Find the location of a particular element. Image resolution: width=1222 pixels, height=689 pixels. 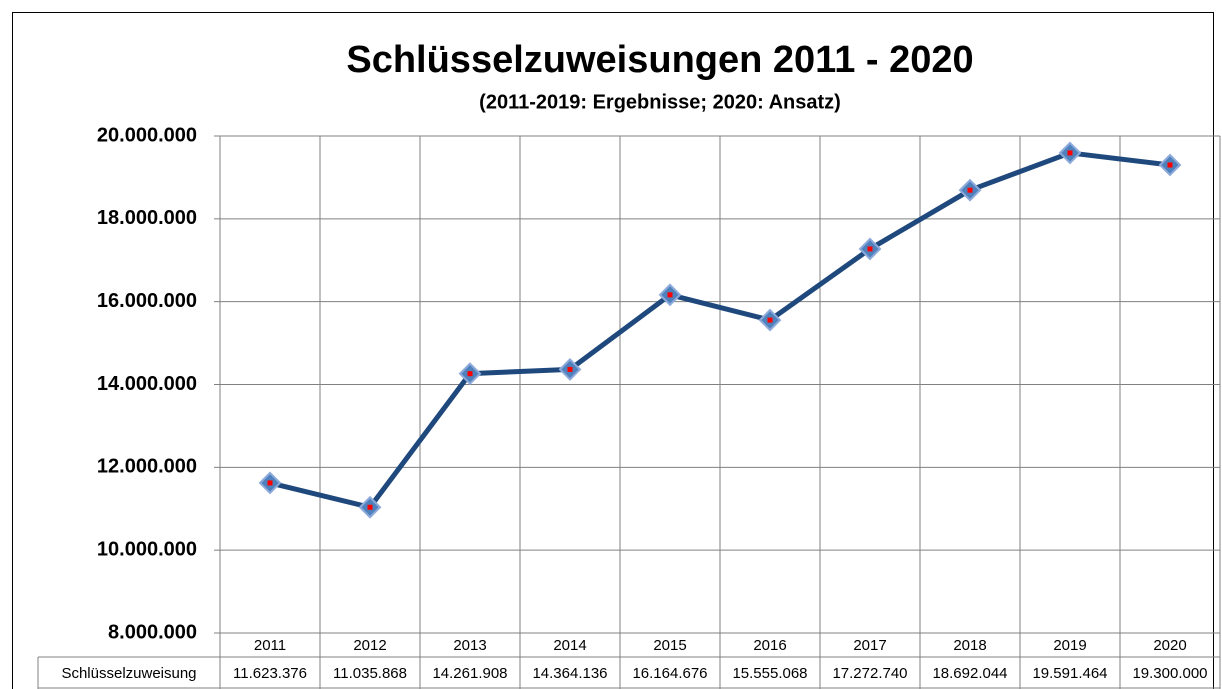

x-tick-label: 2020 is located at coordinates (1169, 645).